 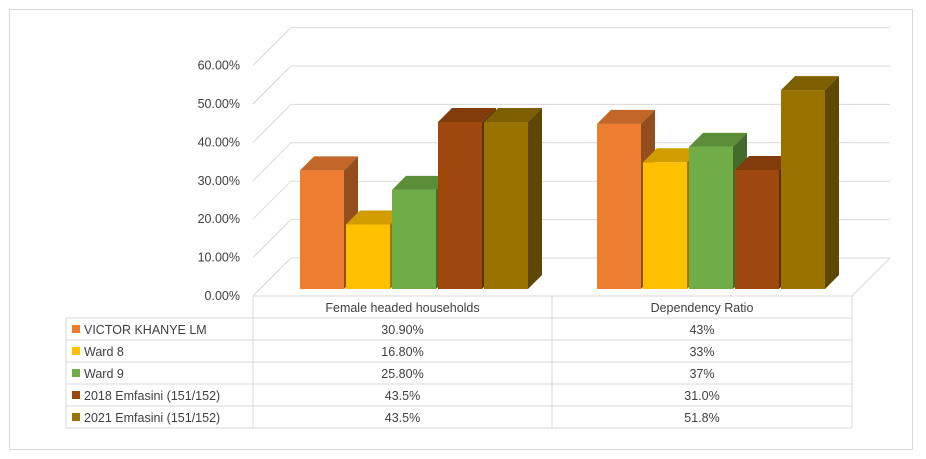 What do you see at coordinates (104, 352) in the screenshot?
I see `legend-label: Ward 8` at bounding box center [104, 352].